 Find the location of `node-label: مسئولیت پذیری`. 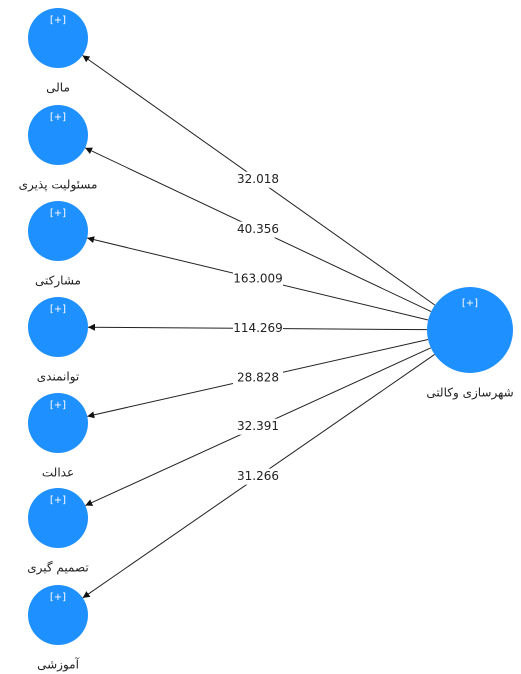

node-label: مسئولیت پذیری is located at coordinates (58, 185).